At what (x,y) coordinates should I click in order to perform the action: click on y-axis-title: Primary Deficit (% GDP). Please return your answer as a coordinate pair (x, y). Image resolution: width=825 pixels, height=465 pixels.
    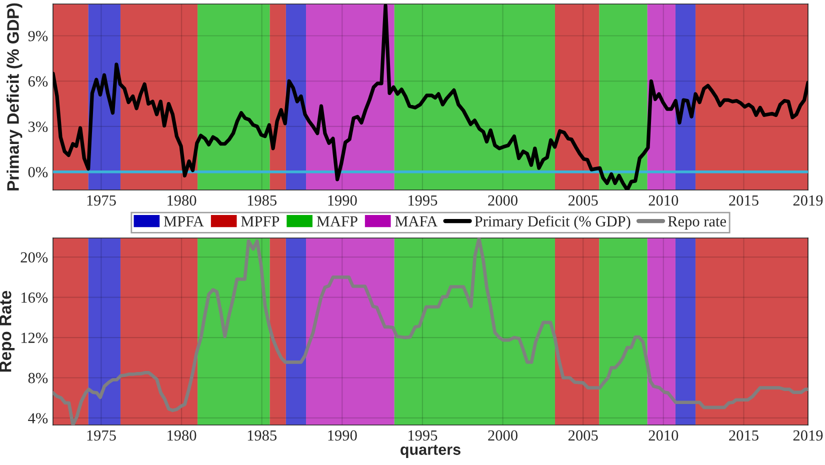
    Looking at the image, I should click on (14, 96).